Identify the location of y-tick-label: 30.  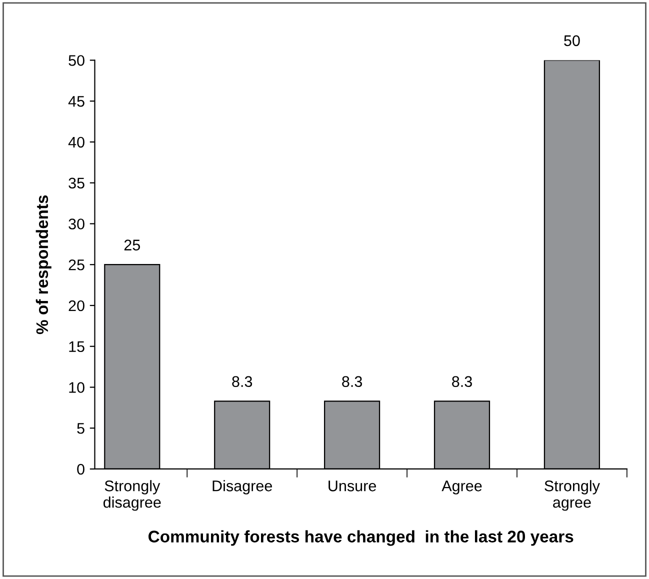
(76, 224).